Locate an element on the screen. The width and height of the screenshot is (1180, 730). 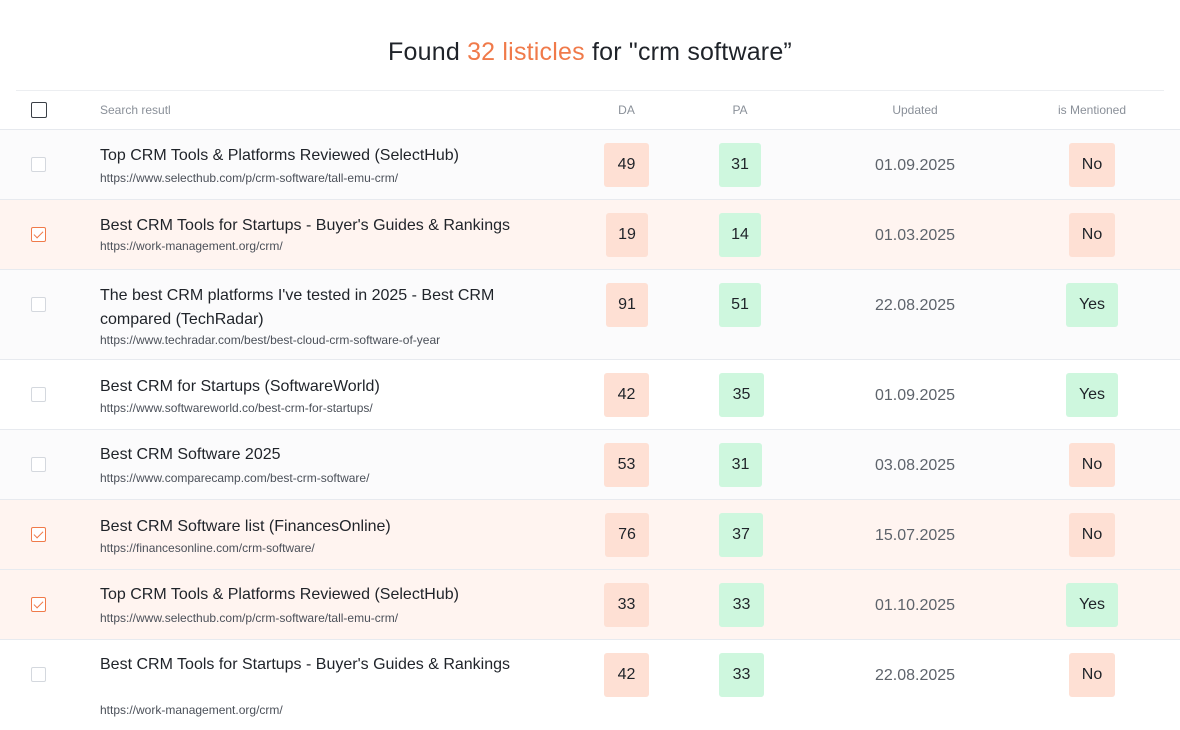
title-suffix: for "crm software” is located at coordinates (688, 52).